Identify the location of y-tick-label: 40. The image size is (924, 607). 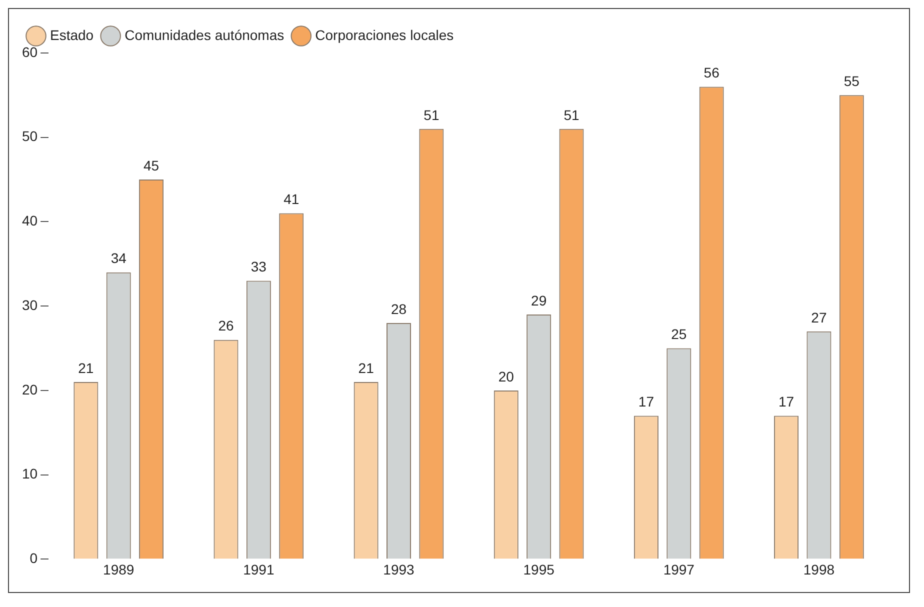
(30, 220).